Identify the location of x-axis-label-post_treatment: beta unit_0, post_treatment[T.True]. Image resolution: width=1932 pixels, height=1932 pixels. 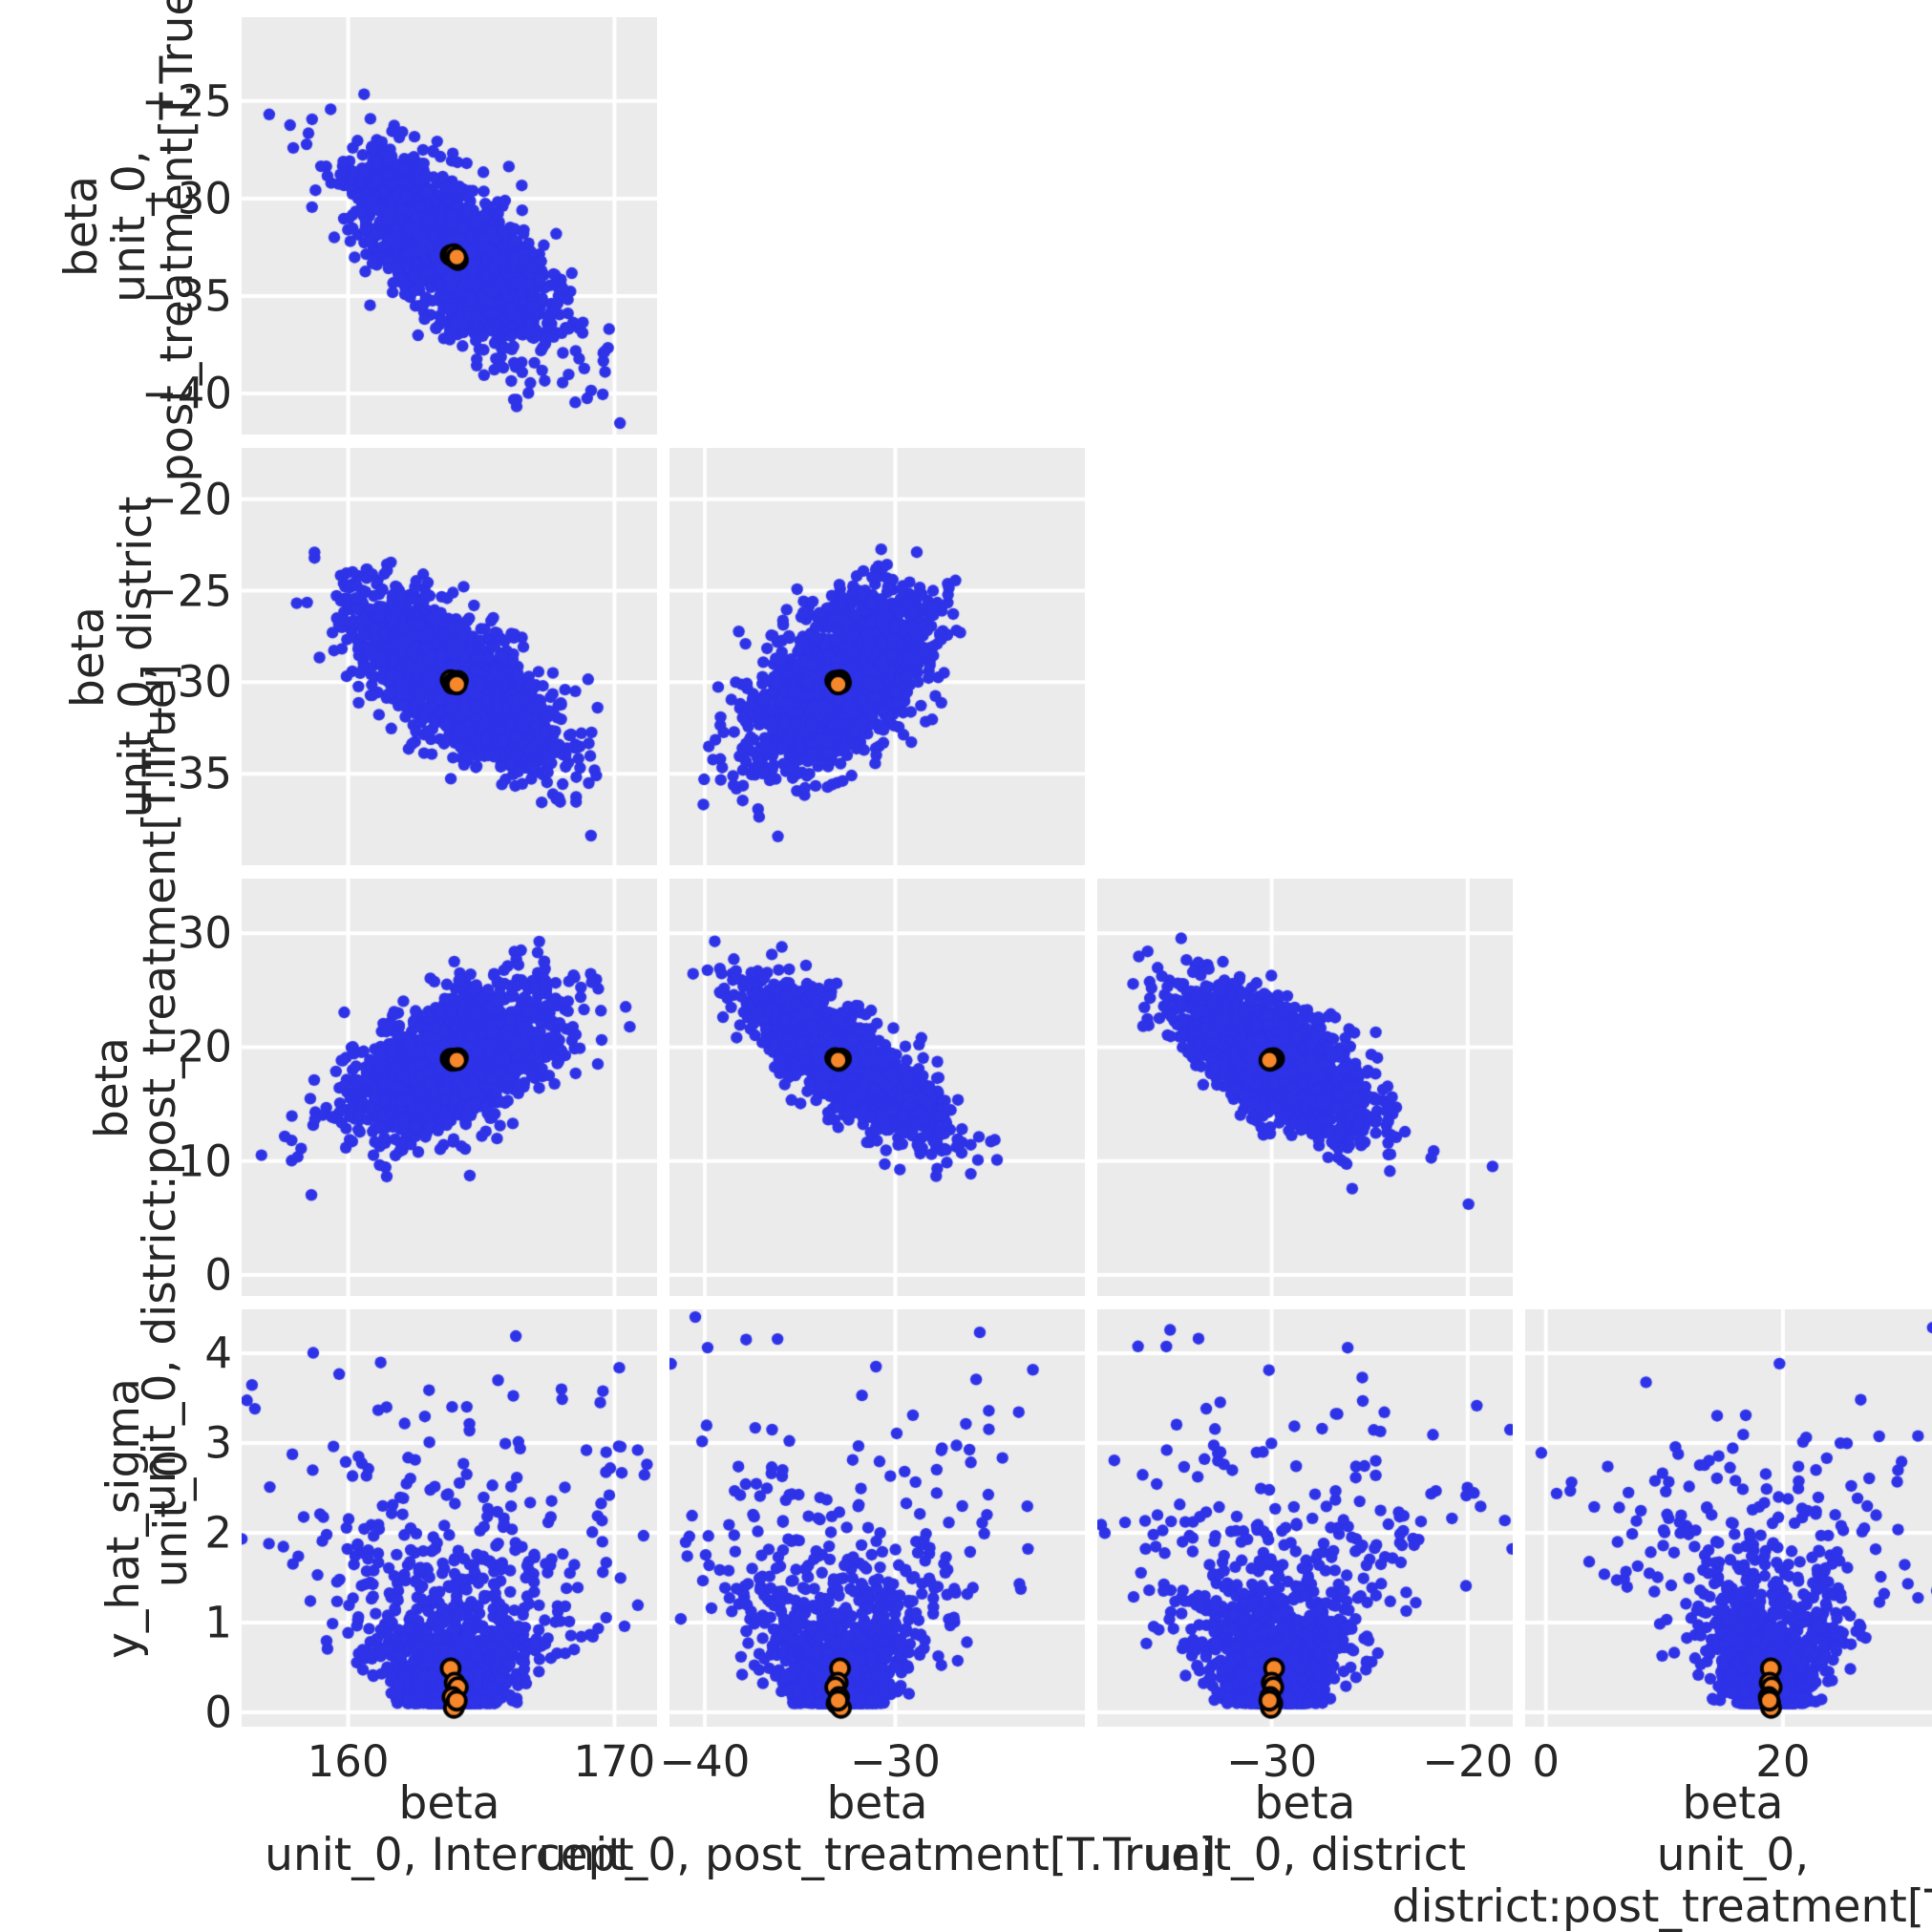
(878, 1829).